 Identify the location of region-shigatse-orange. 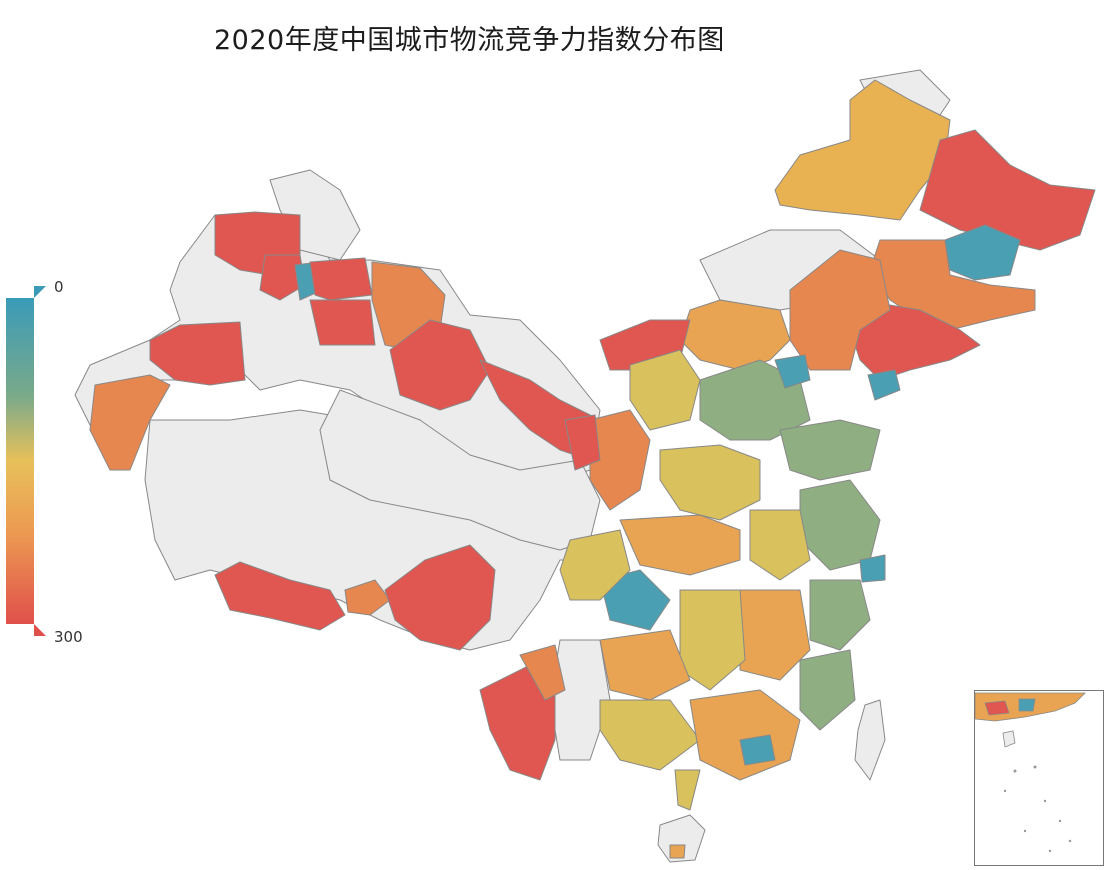
(367, 597).